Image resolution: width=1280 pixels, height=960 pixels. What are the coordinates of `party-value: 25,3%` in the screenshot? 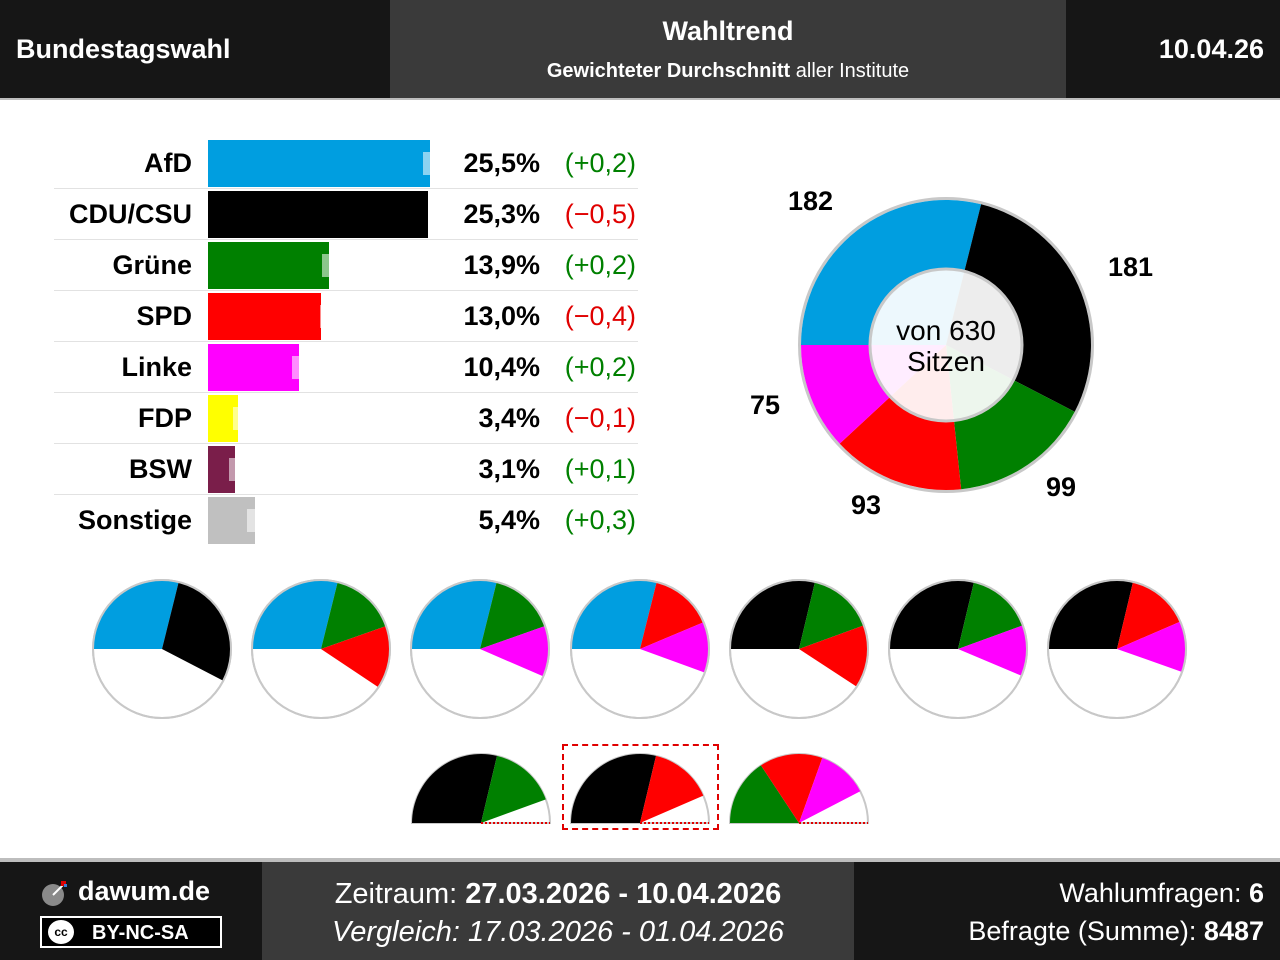 It's located at (501, 214).